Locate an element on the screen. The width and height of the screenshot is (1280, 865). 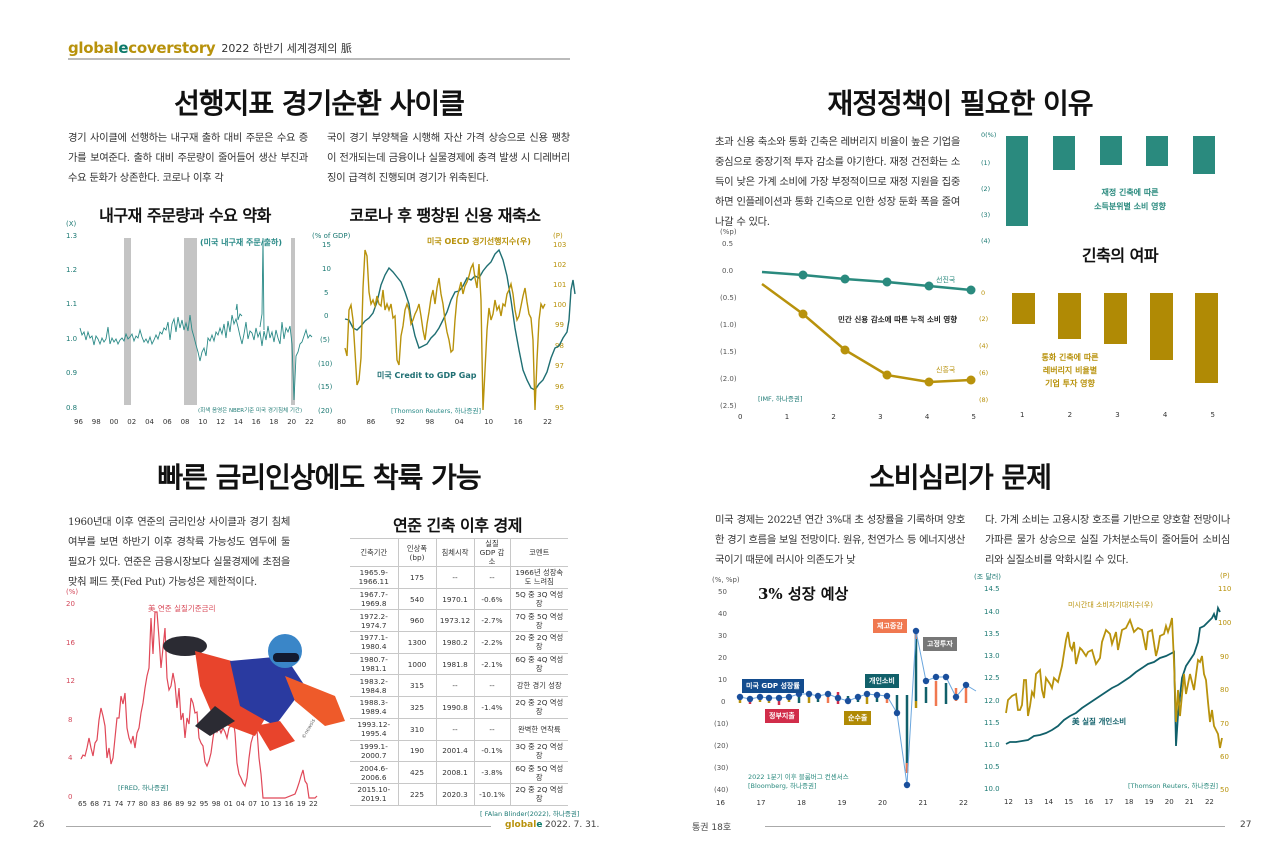
table-cell: 강한 경기 성장 is located at coordinates (538, 686).